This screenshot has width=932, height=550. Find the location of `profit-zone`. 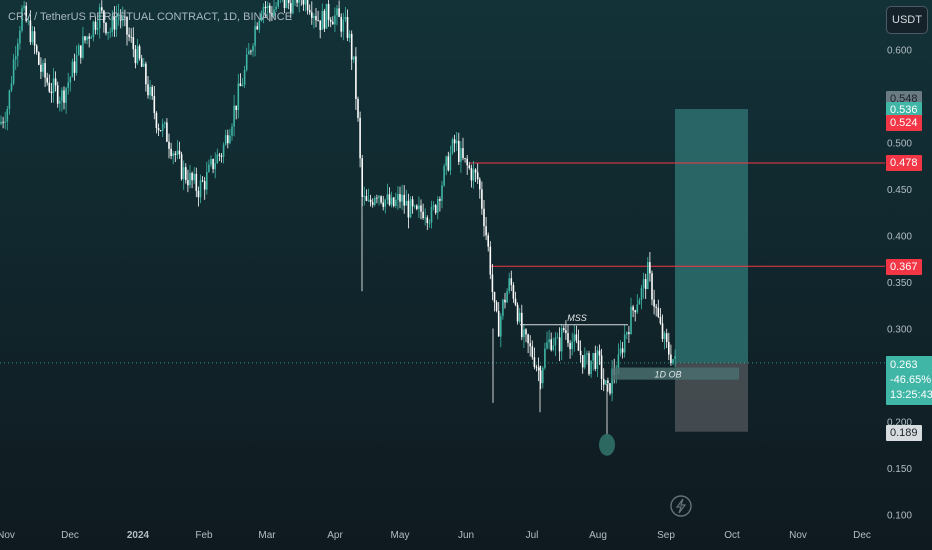

profit-zone is located at coordinates (711, 236).